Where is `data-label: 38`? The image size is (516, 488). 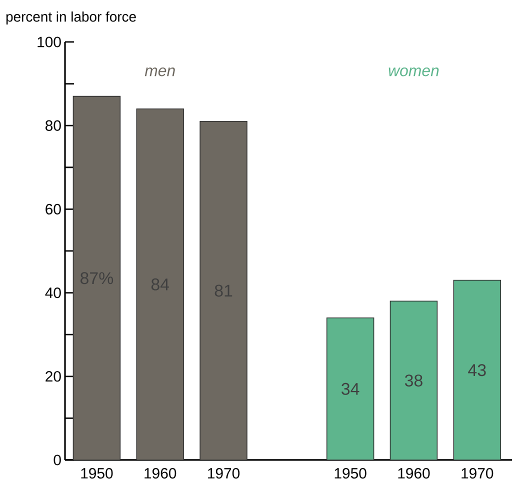 data-label: 38 is located at coordinates (413, 380).